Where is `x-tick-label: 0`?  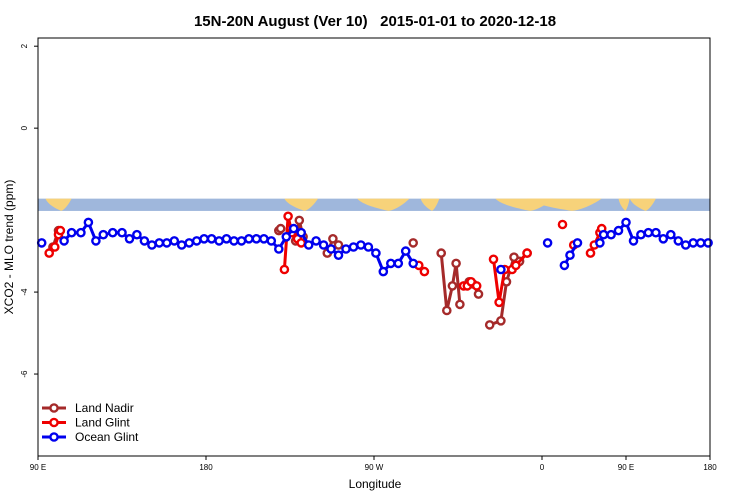
x-tick-label: 0 is located at coordinates (542, 467).